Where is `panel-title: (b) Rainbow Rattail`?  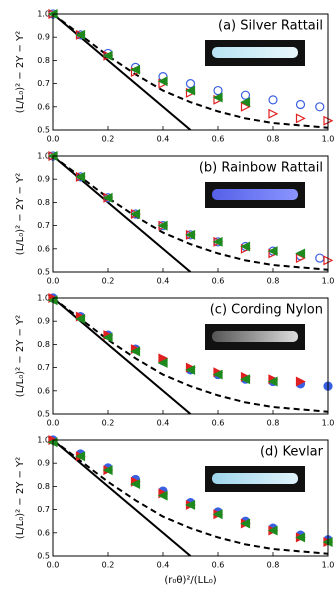
panel-title: (b) Rainbow Rattail is located at coordinates (261, 168).